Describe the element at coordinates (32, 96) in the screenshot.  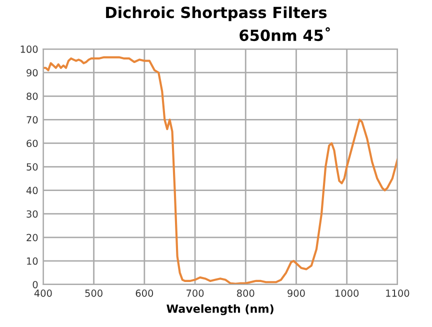
I see `y-tick-label: 80` at that location.